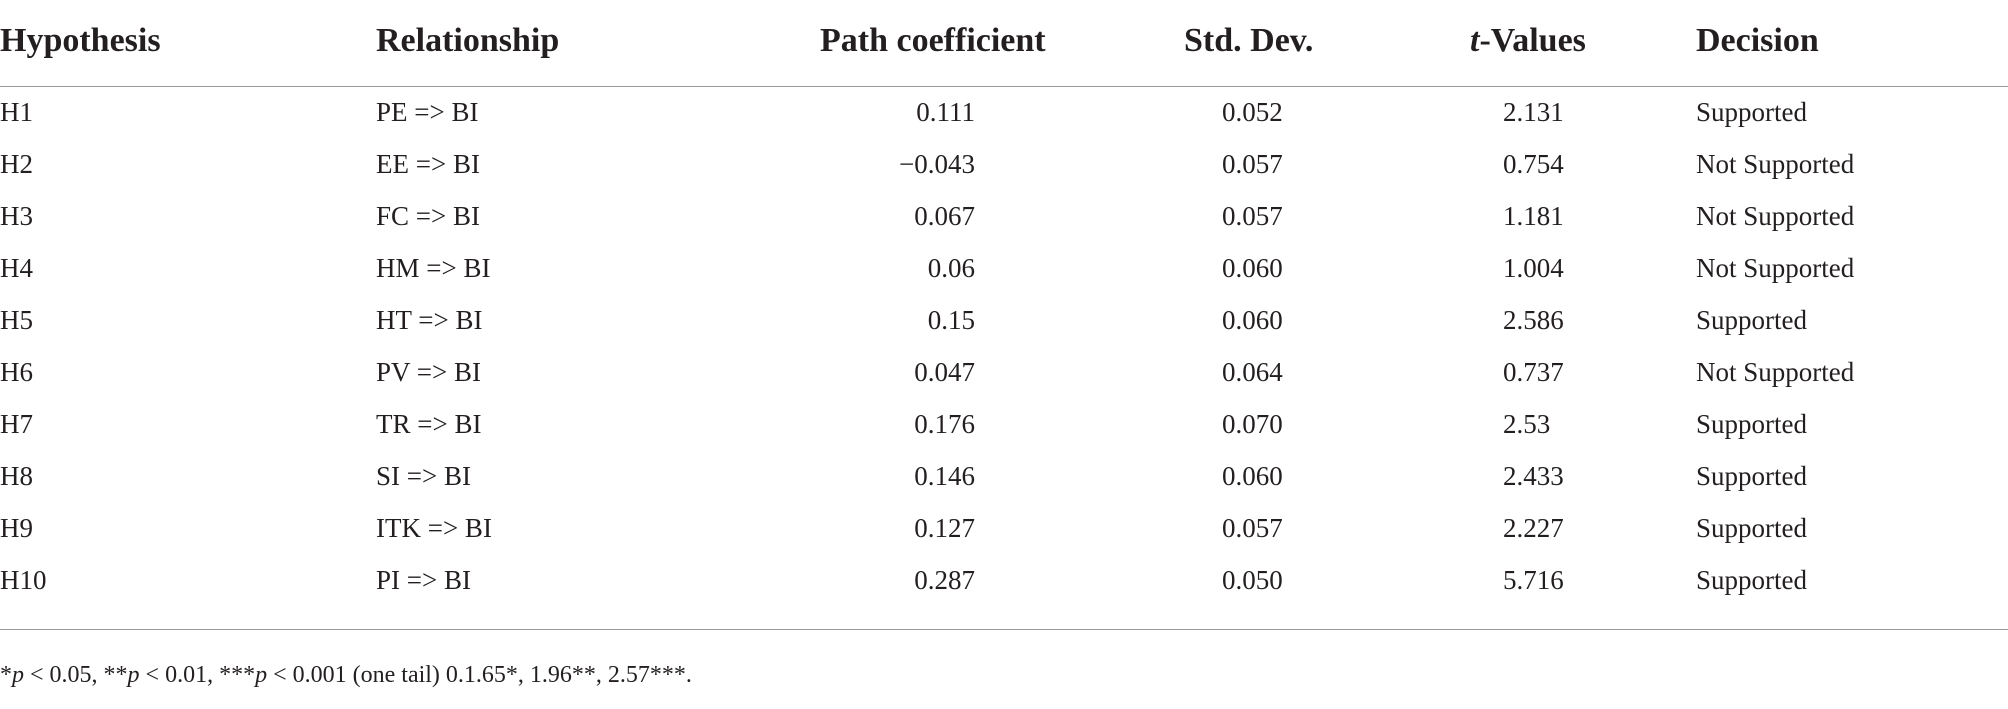  What do you see at coordinates (944, 476) in the screenshot?
I see `cell-path-coefficient: 0.146` at bounding box center [944, 476].